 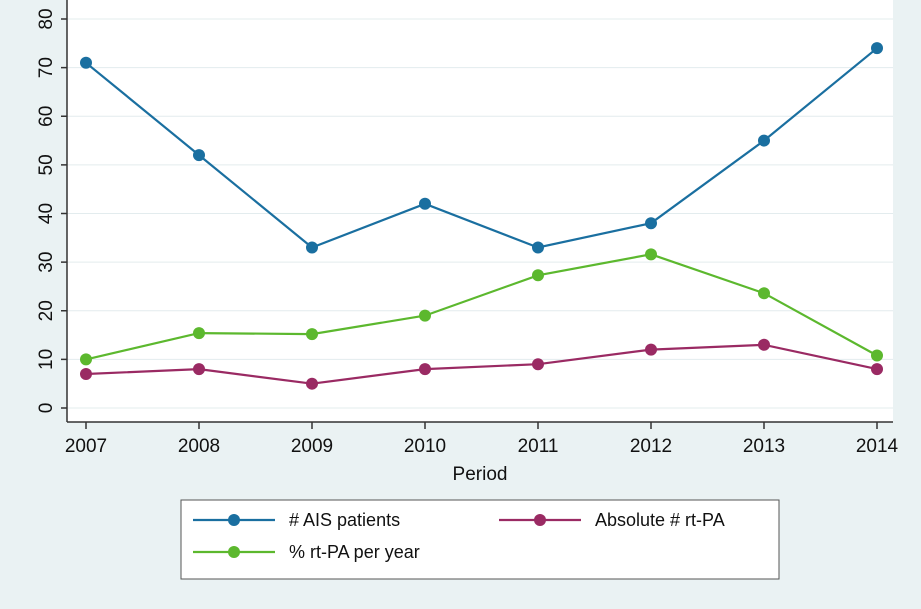 What do you see at coordinates (46, 359) in the screenshot?
I see `y-tick-label: 10` at bounding box center [46, 359].